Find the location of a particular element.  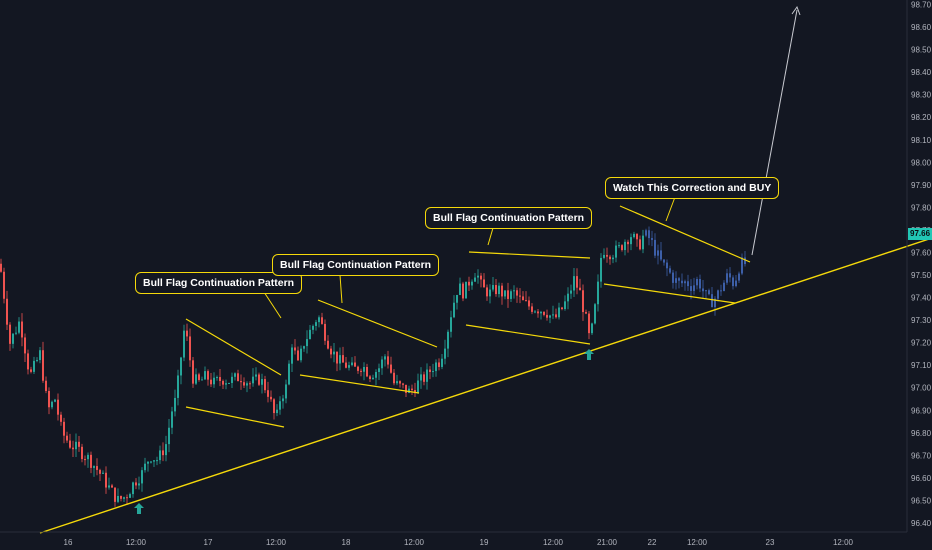

time-tick-label: 23 is located at coordinates (770, 542).